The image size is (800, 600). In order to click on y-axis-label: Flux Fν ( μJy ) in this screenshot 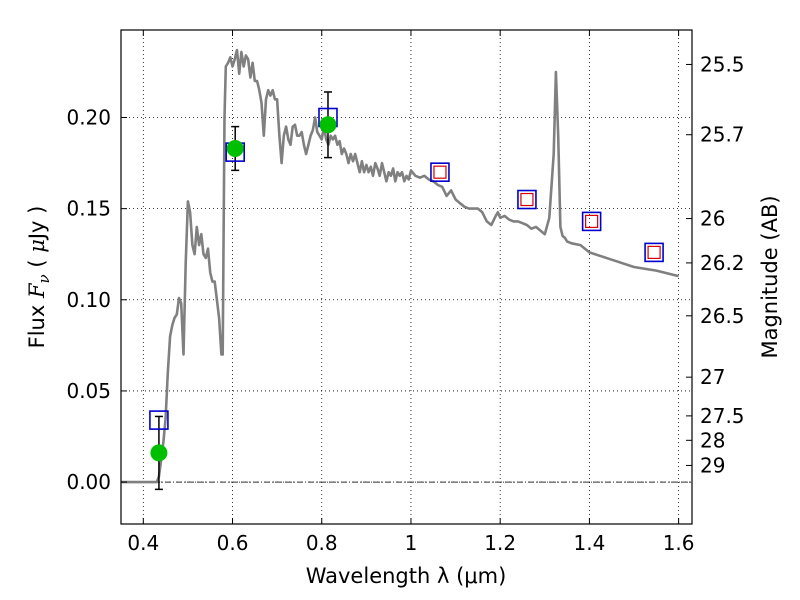, I will do `click(39, 277)`.